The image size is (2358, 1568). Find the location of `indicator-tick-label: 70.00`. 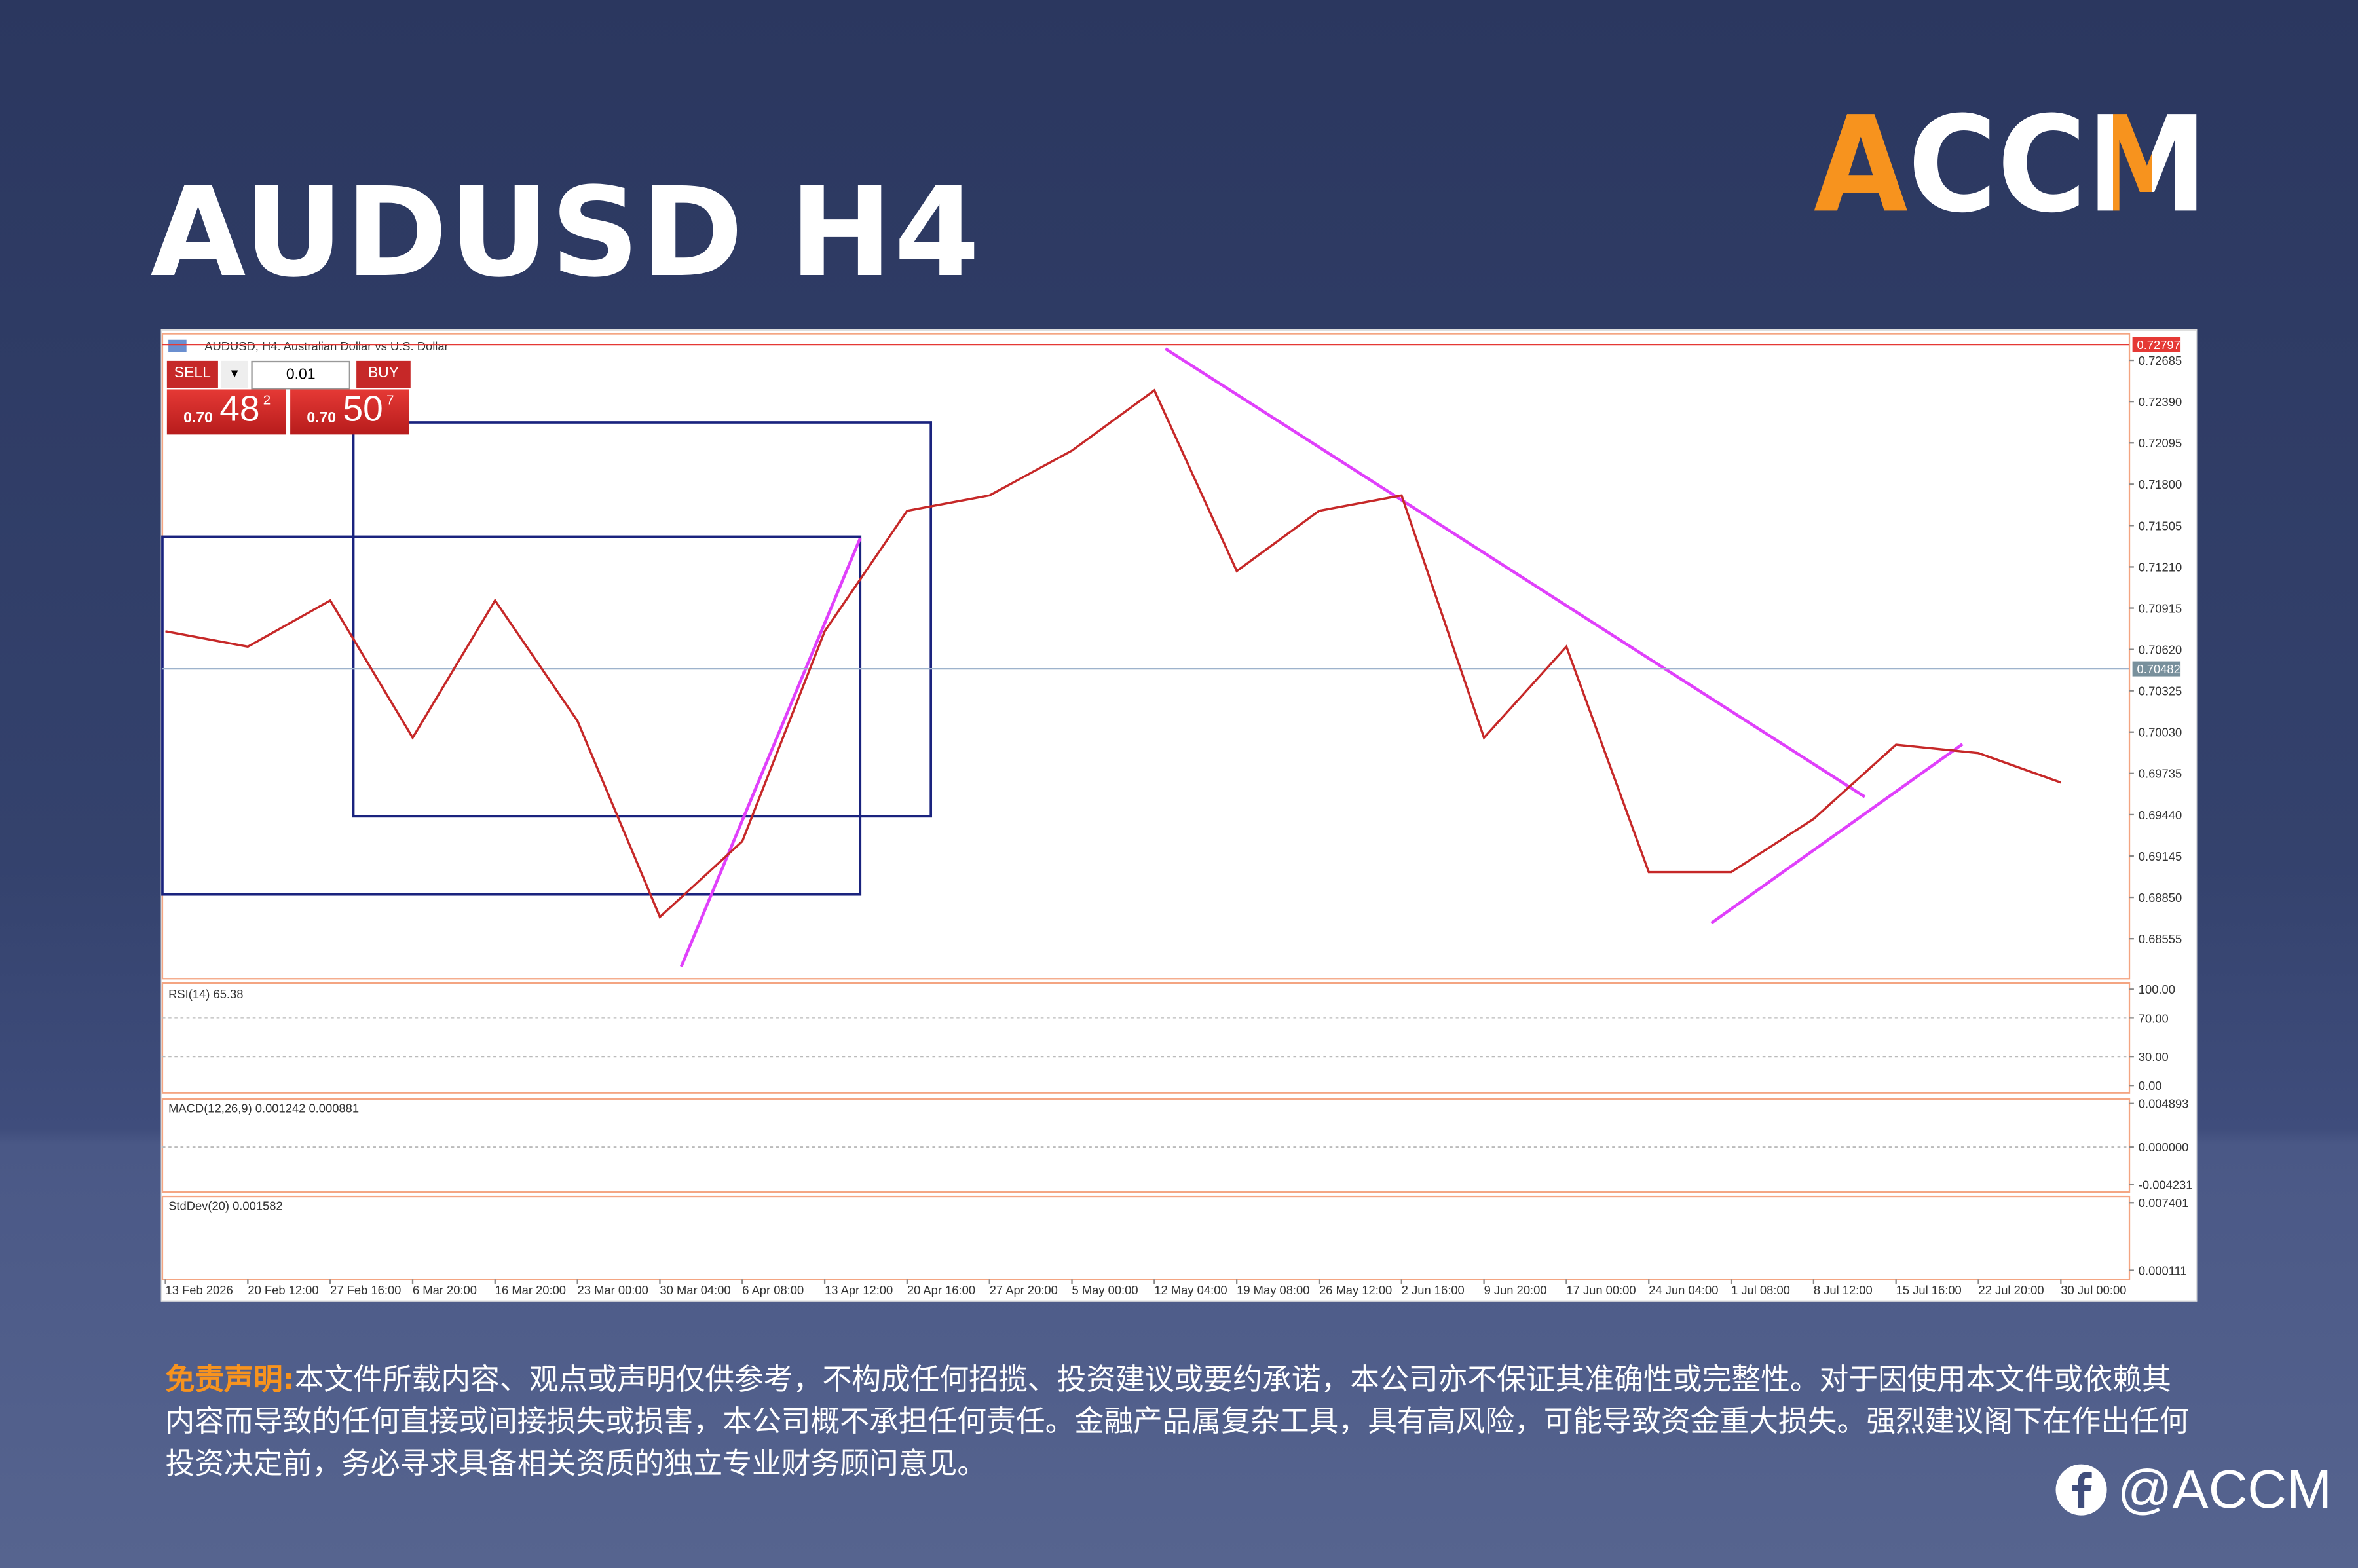

indicator-tick-label: 70.00 is located at coordinates (2154, 1018).